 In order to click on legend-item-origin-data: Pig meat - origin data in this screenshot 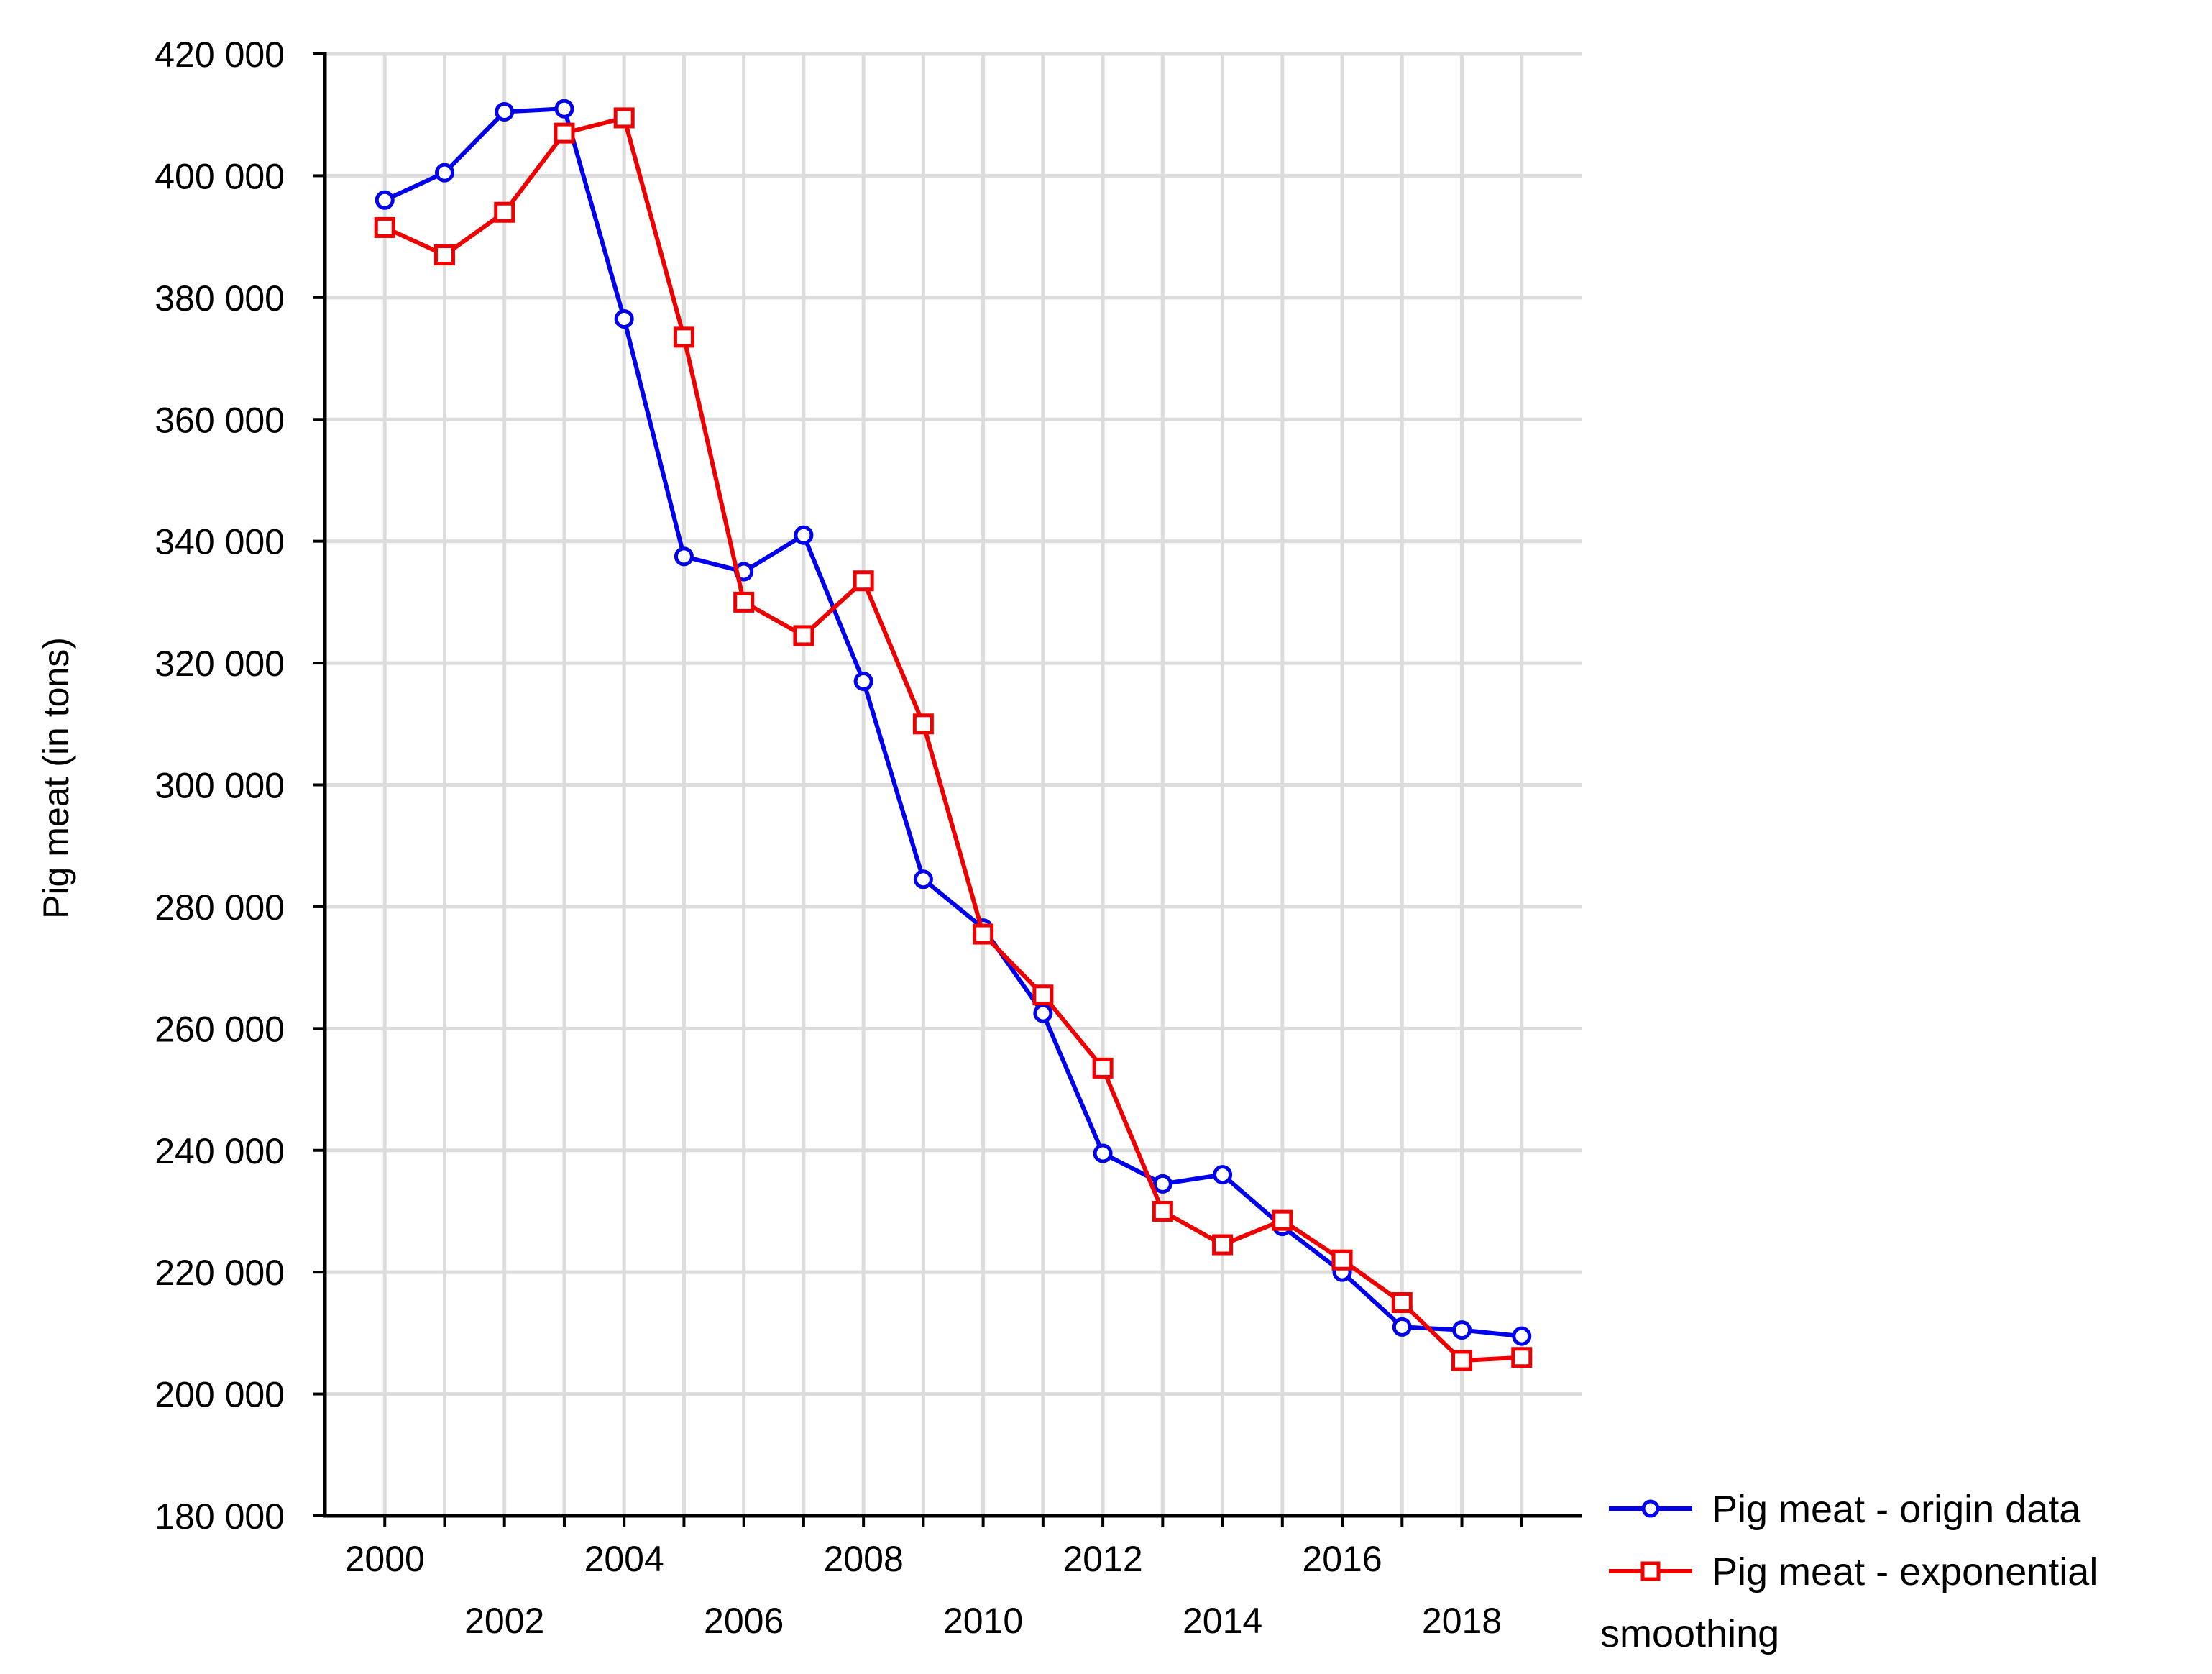, I will do `click(1845, 1509)`.